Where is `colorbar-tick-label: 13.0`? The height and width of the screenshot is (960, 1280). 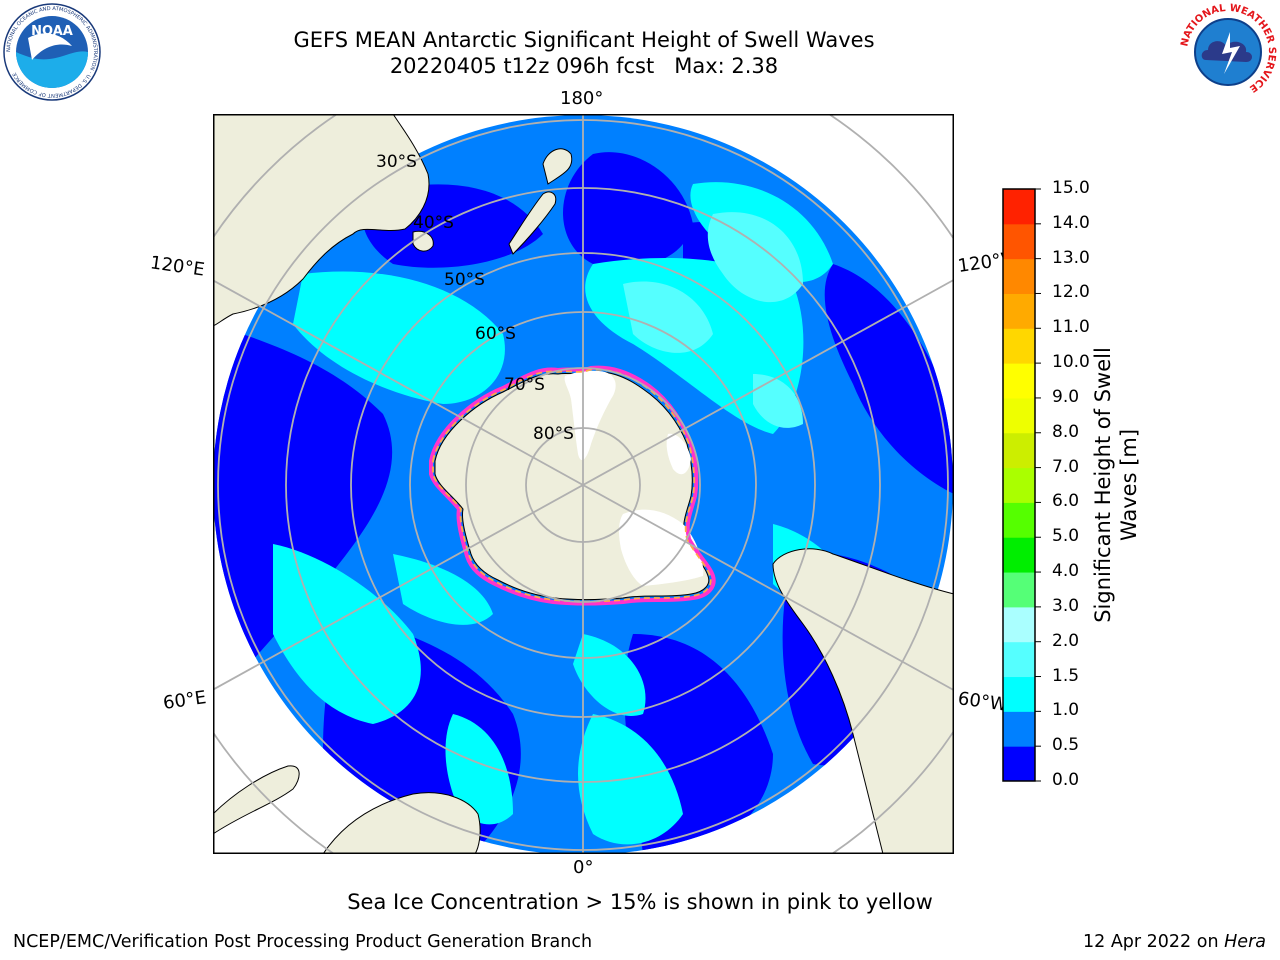 colorbar-tick-label: 13.0 is located at coordinates (1071, 257).